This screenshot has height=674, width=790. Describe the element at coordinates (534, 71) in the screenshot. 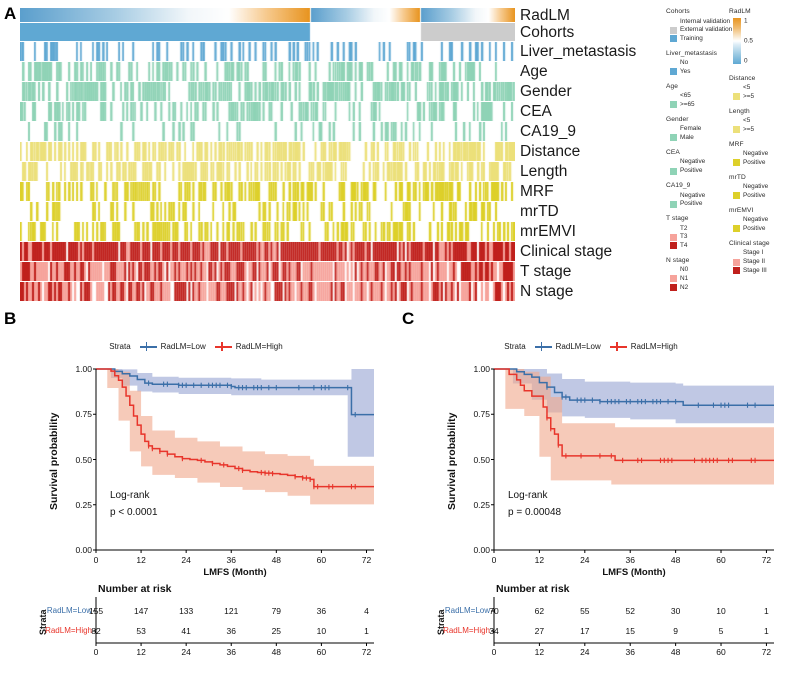

I see `heatmap-label-age: Age` at that location.